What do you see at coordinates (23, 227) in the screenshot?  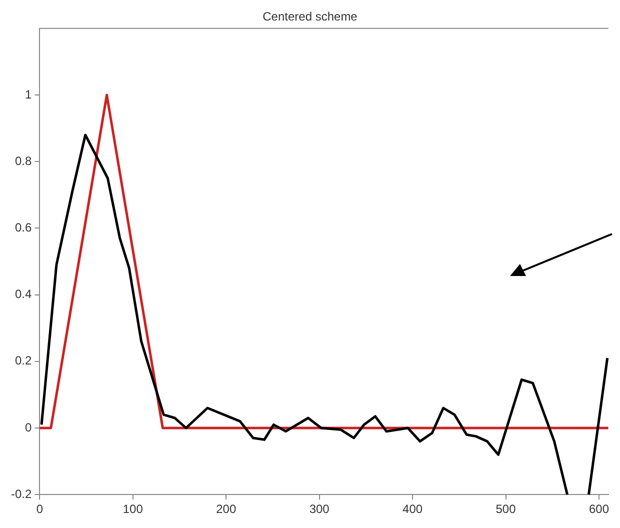 I see `y-tick-label: 0.6` at bounding box center [23, 227].